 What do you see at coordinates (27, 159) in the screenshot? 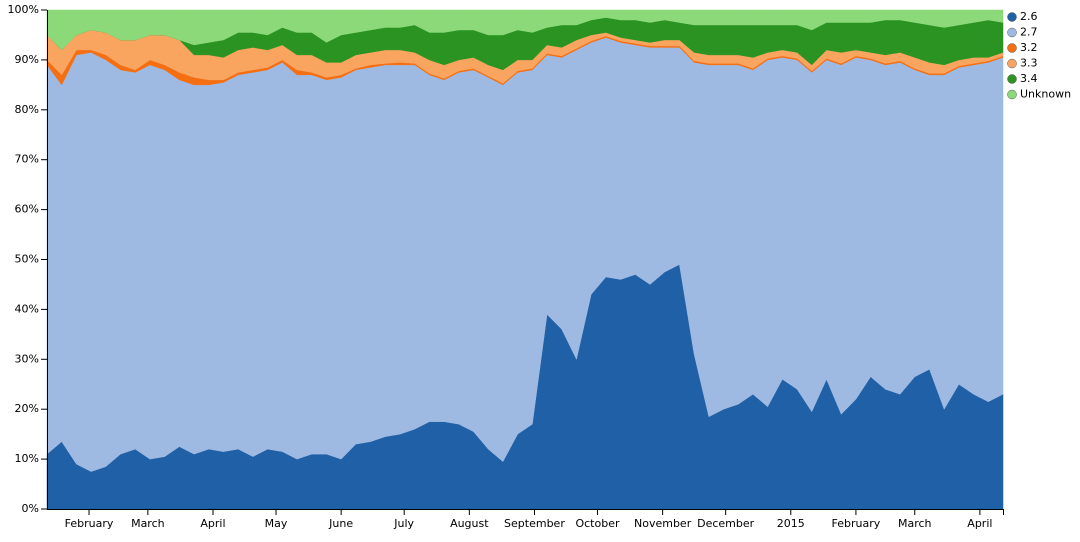
I see `y-tick-label: 70%` at bounding box center [27, 159].